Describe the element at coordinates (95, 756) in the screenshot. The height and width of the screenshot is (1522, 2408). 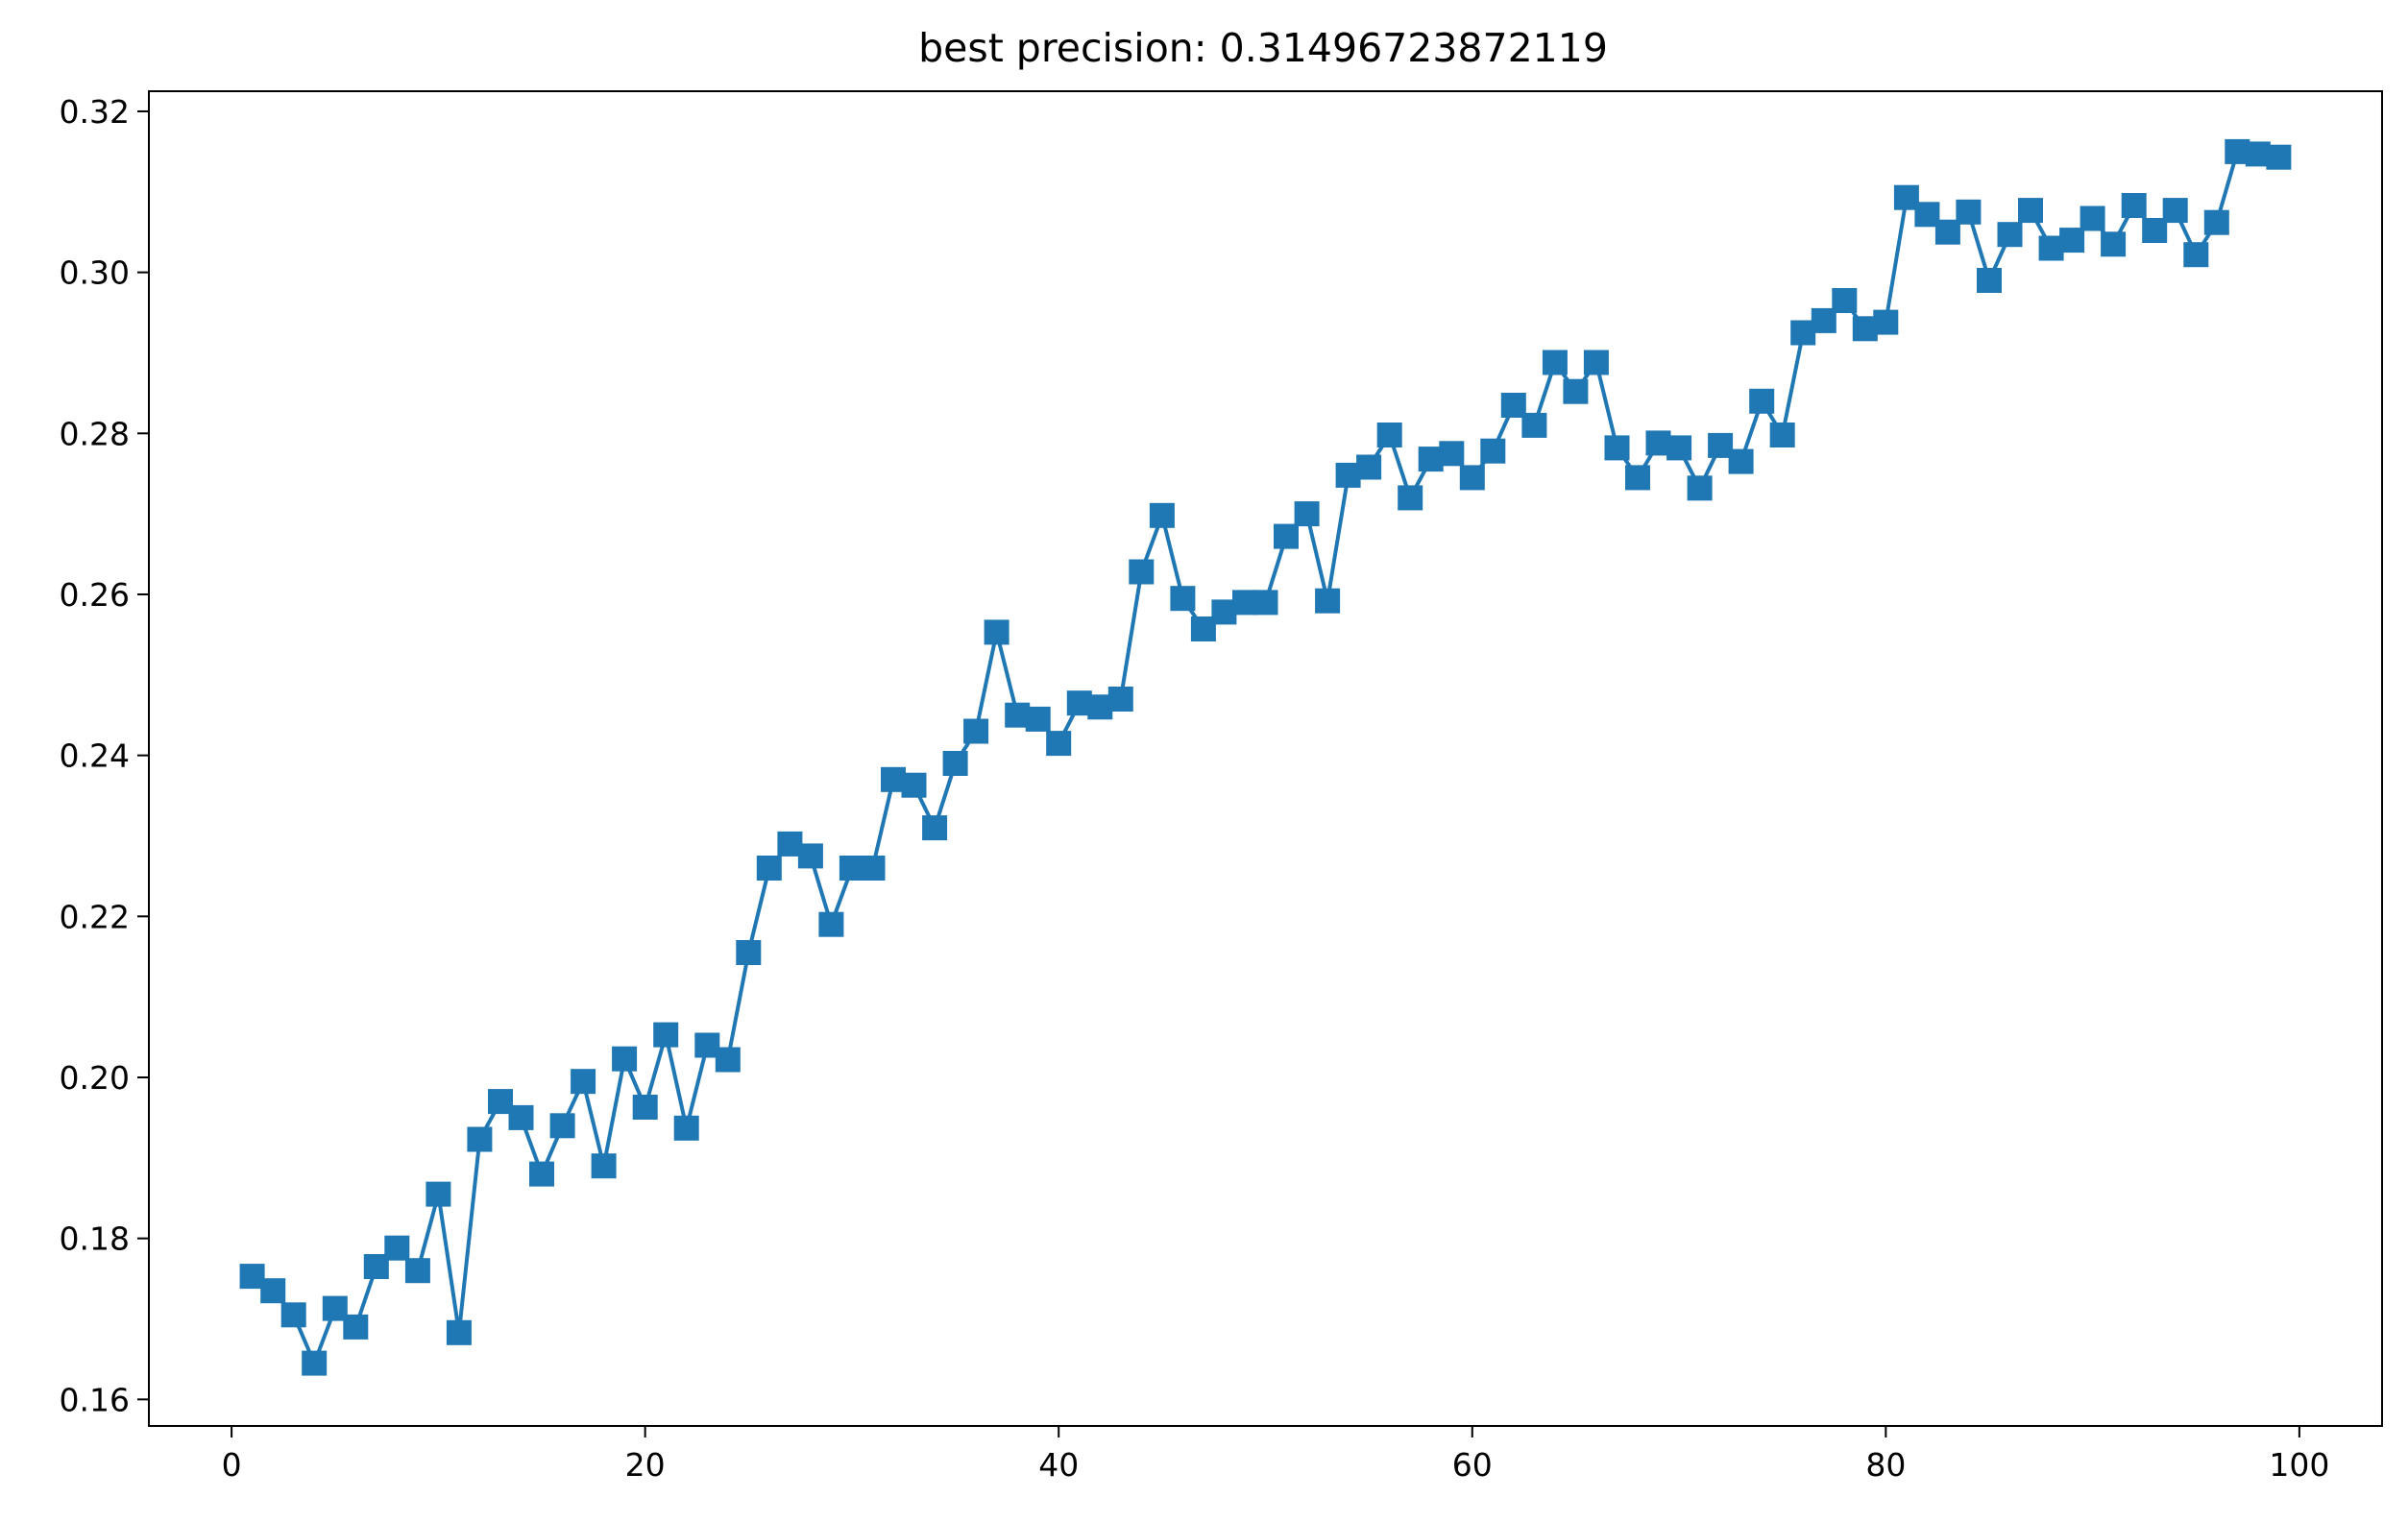
I see `y-tick-label: 0.24` at that location.